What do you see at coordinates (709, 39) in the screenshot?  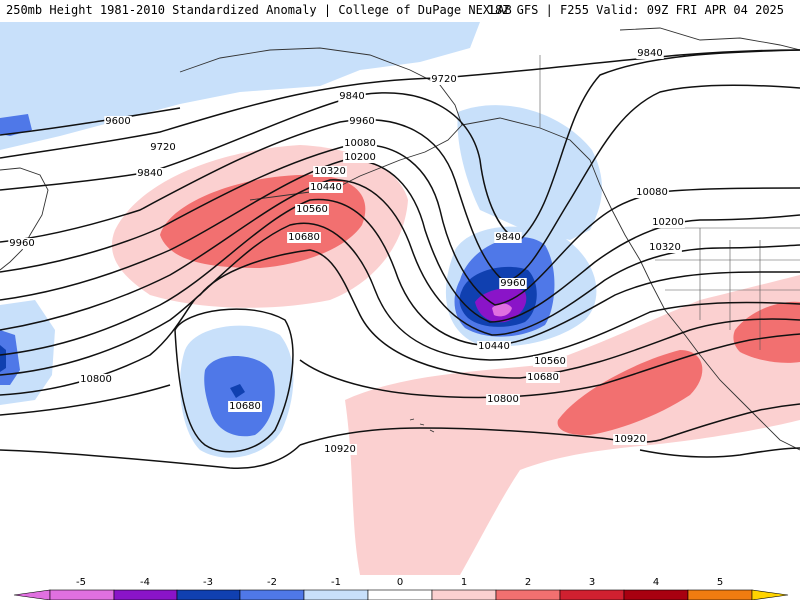 I see `coastline-hudson` at bounding box center [709, 39].